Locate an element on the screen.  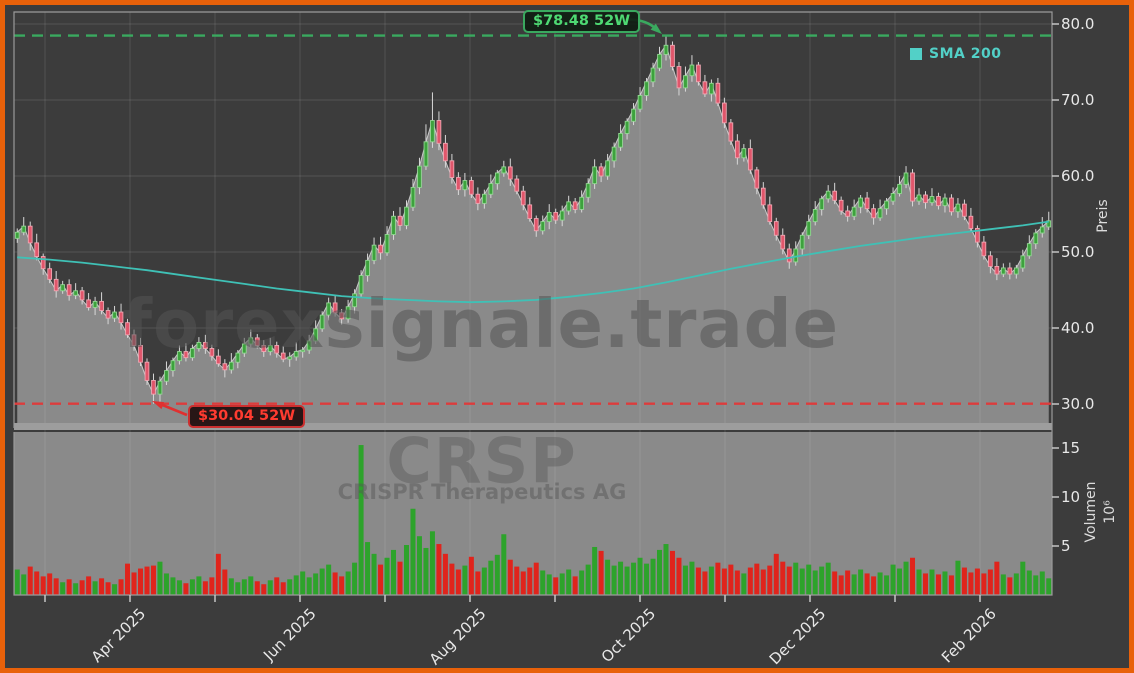
low-arrowhead-icon is located at coordinates (158, 405).